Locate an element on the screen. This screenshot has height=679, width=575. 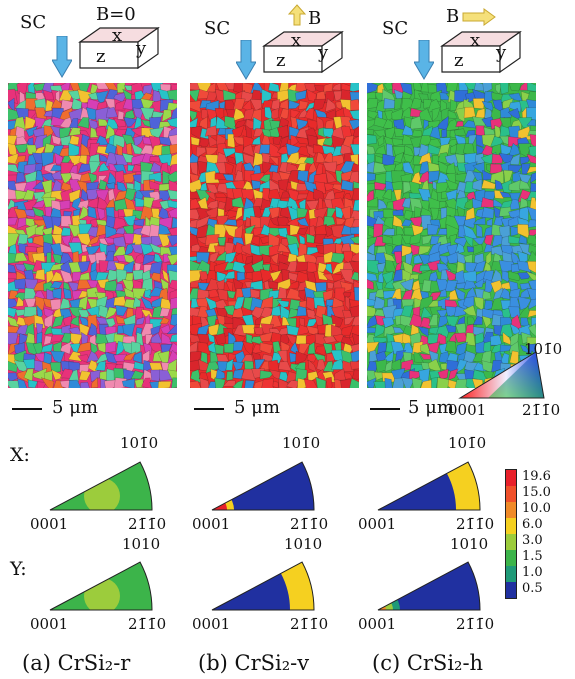
scale-bar-a is located at coordinates (27, 409).